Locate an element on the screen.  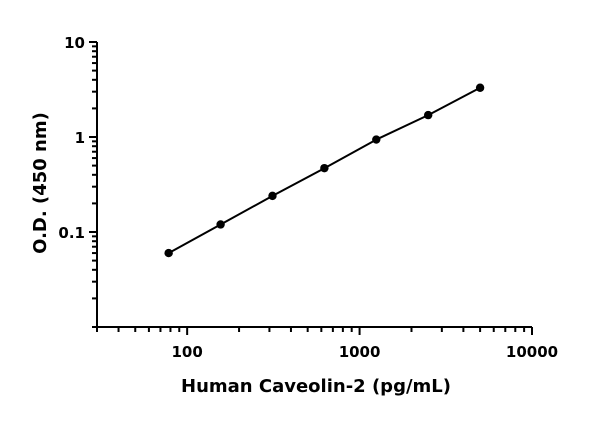
y-axis-ticks: 0.1 1 10 is located at coordinates (77, 181).